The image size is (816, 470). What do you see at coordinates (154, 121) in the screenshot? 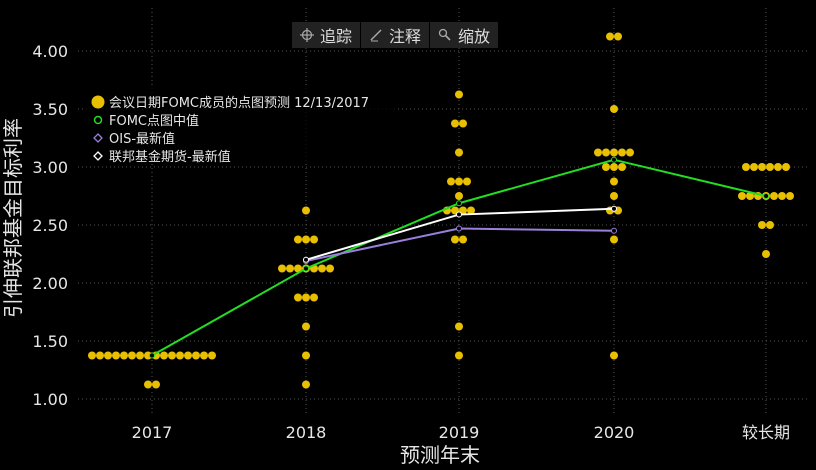
I see `legend-label: FOMC点图中值` at bounding box center [154, 121].